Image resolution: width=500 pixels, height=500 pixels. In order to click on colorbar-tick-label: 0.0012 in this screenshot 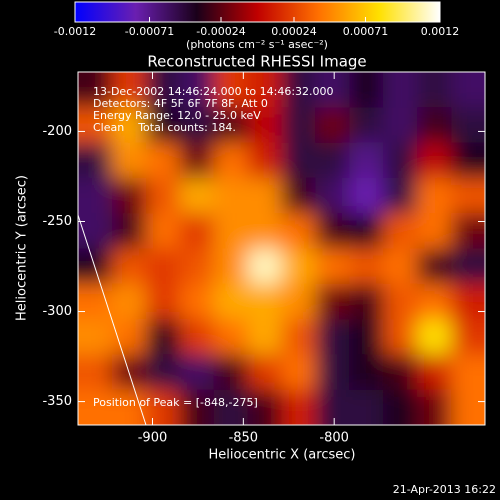, I will do `click(440, 31)`.